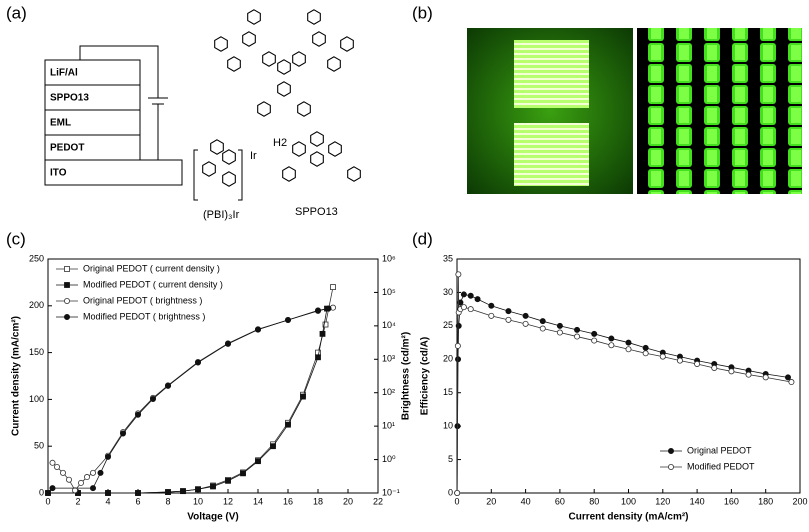 The height and width of the screenshot is (532, 809). Describe the element at coordinates (422, 12) in the screenshot. I see `panel-label: (b)` at that location.